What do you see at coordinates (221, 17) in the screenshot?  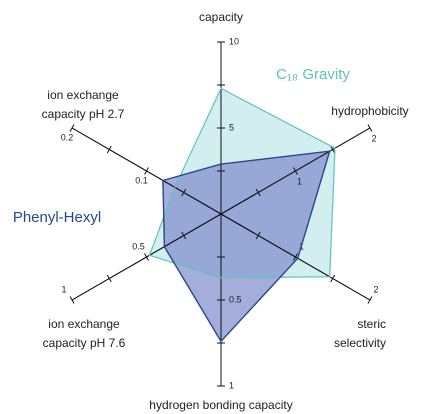 I see `axis-label: capacity` at bounding box center [221, 17].